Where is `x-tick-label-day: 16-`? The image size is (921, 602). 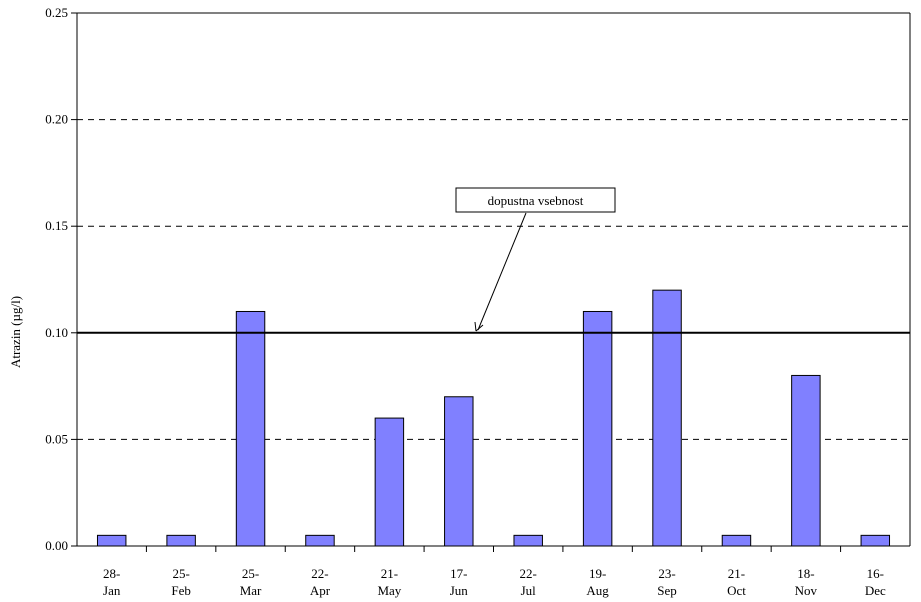
x-tick-label-day: 16- is located at coordinates (875, 573).